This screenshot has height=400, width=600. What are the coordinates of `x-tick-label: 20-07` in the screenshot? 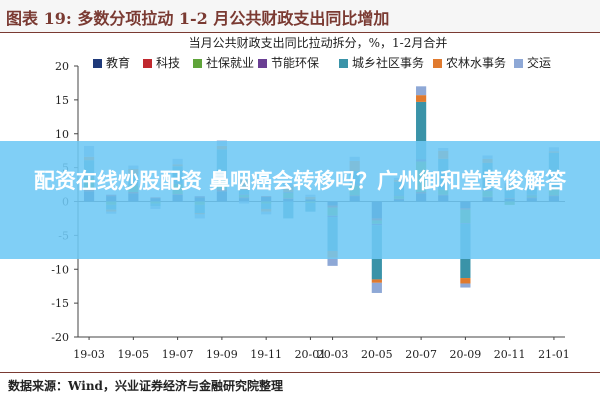 It's located at (421, 354).